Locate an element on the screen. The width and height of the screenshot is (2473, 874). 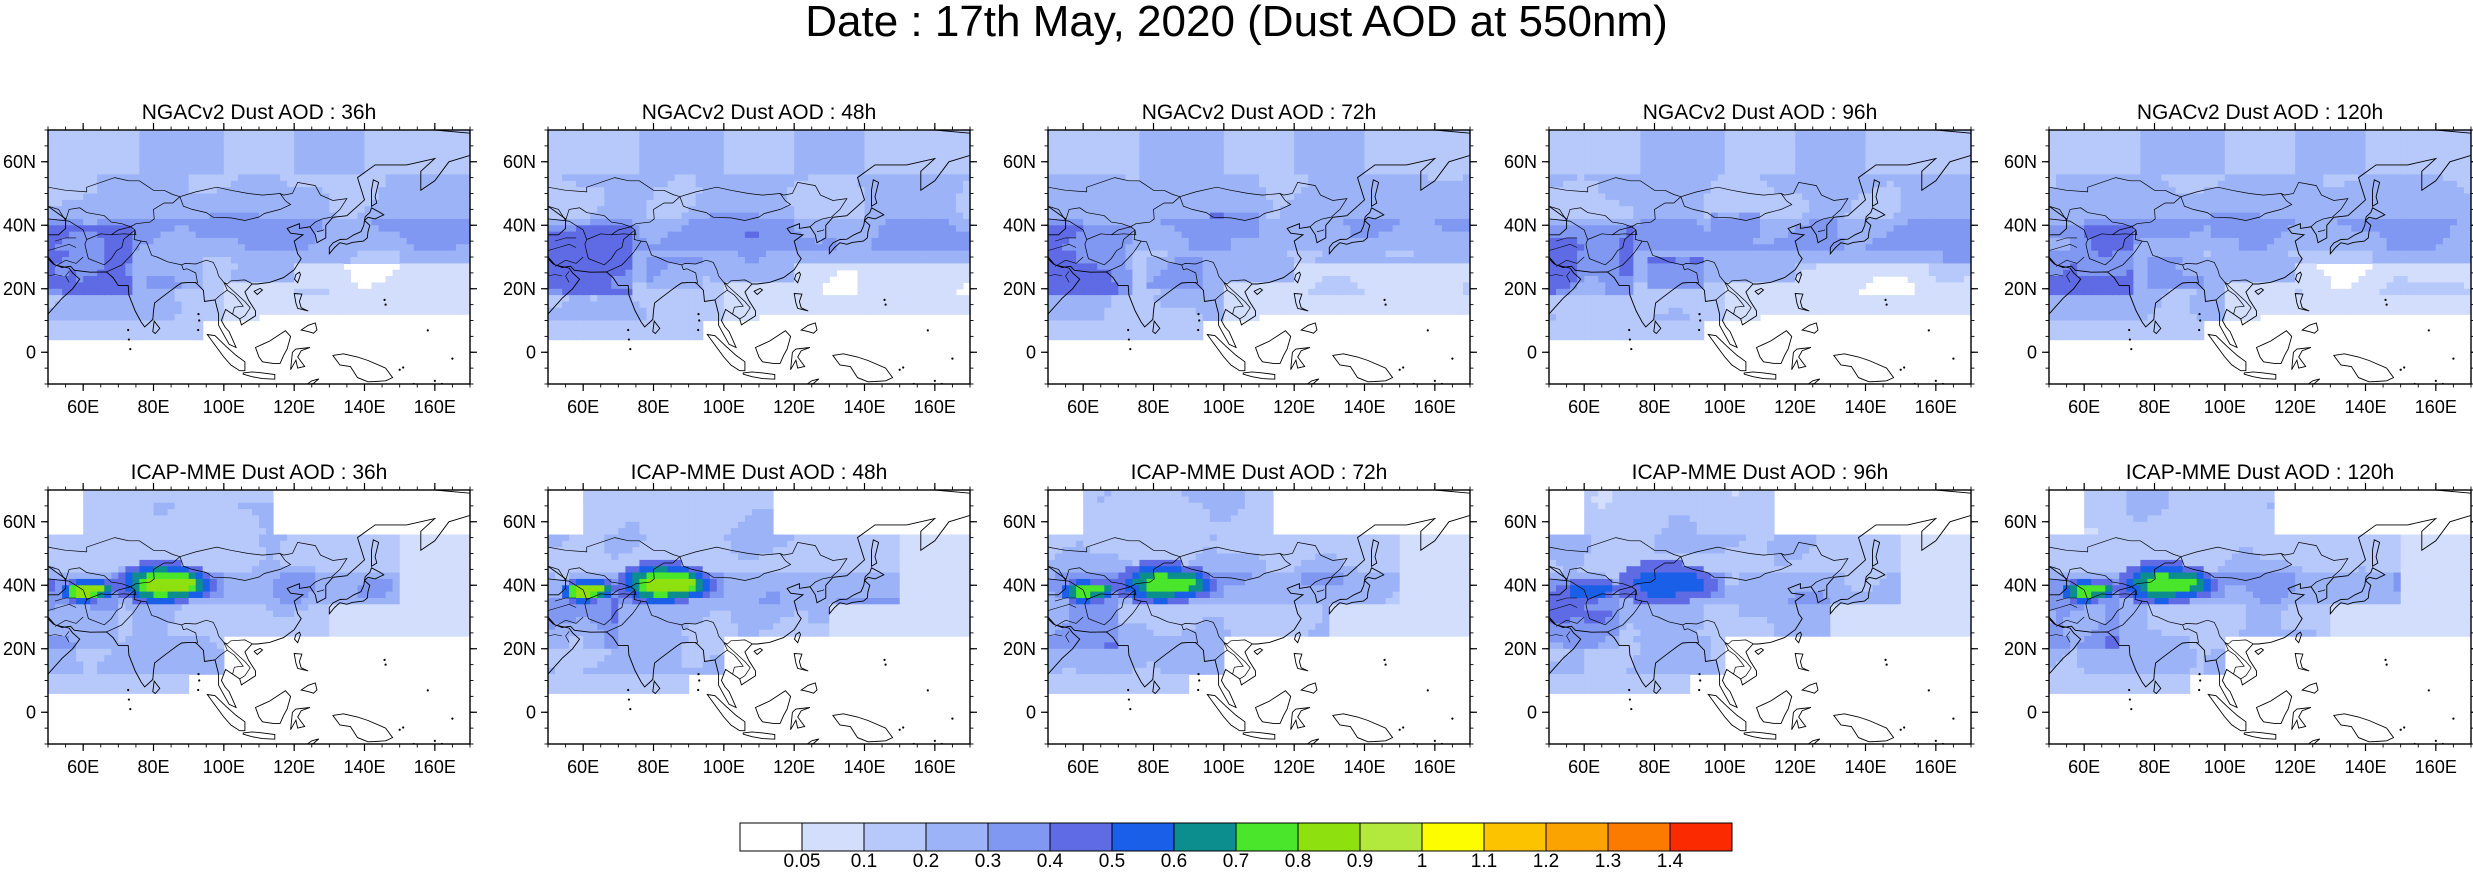
panel-title: NGACv2 Dust AOD : 72h is located at coordinates (1259, 112).